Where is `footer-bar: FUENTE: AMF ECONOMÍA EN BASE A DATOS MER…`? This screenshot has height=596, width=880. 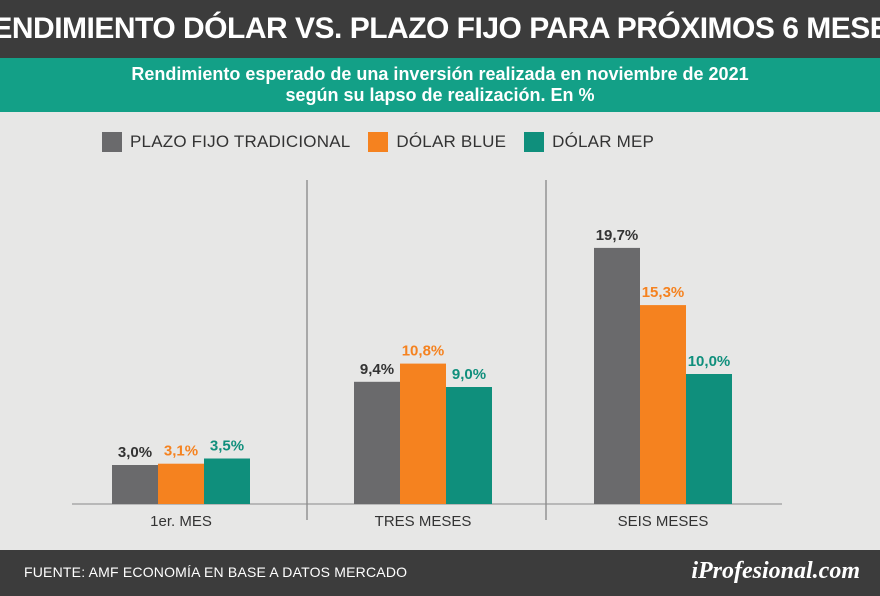 footer-bar: FUENTE: AMF ECONOMÍA EN BASE A DATOS MER… is located at coordinates (440, 573).